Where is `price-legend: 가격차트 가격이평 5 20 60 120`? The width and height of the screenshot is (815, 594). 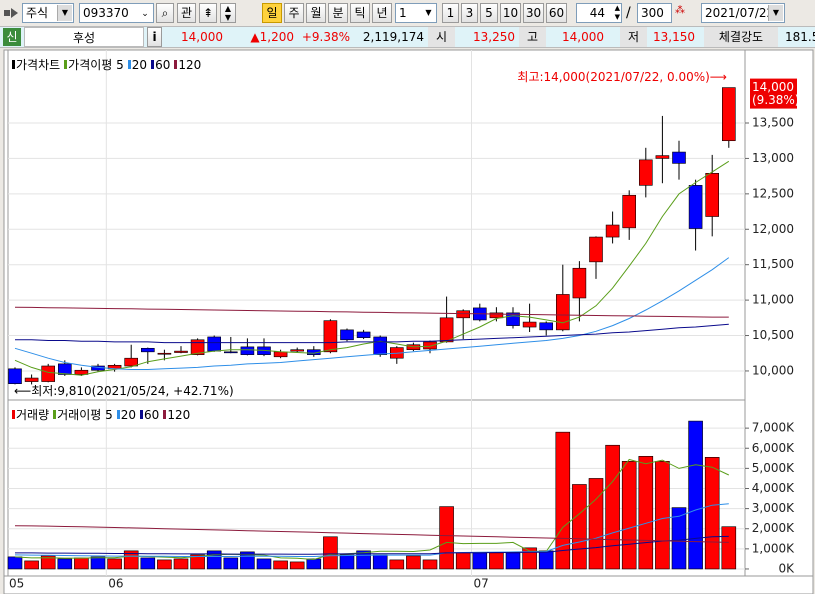 price-legend: 가격차트 가격이평 5 20 60 120 is located at coordinates (106, 64).